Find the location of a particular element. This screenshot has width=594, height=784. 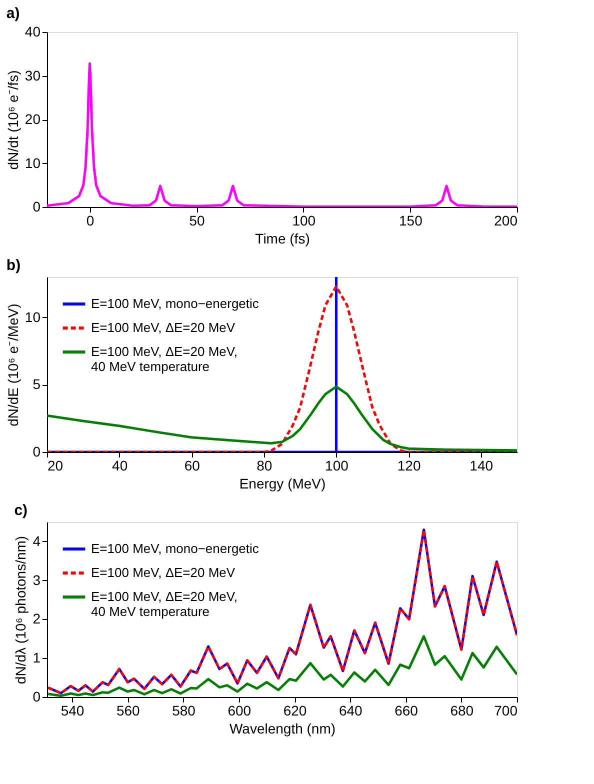

x-tick-label: 50 is located at coordinates (197, 220).